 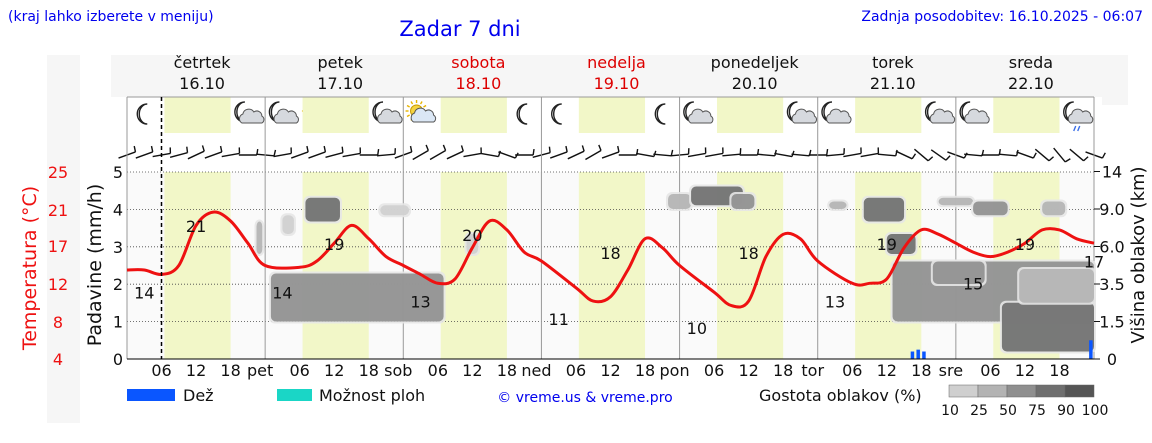 I want to click on temperature-label: 11, so click(x=559, y=319).